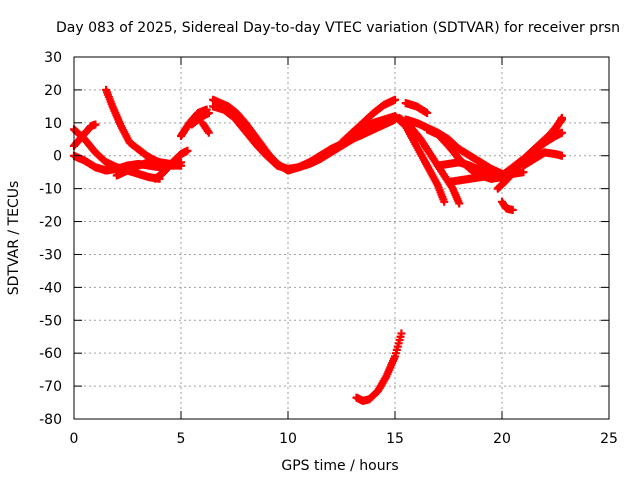 The image size is (640, 480). What do you see at coordinates (50, 288) in the screenshot?
I see `y-tick-label: -40` at bounding box center [50, 288].